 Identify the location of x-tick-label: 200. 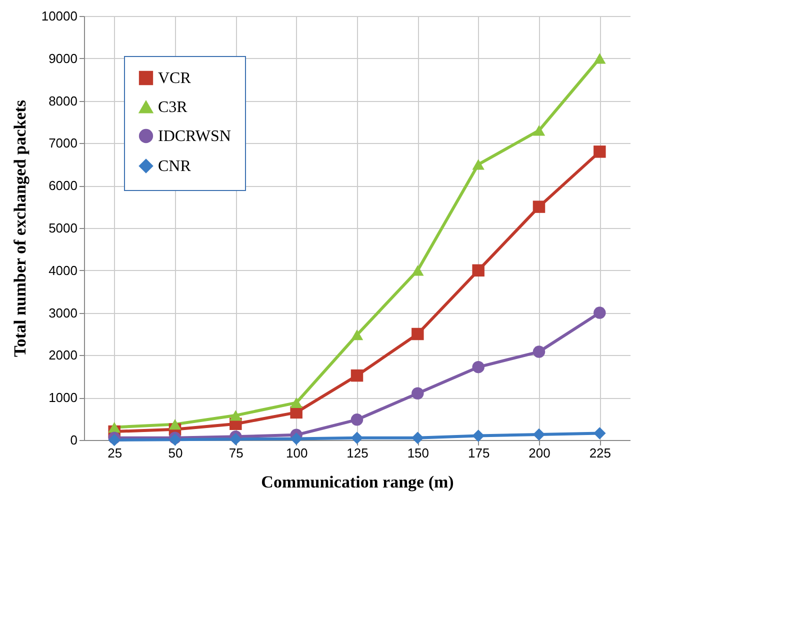
(539, 453).